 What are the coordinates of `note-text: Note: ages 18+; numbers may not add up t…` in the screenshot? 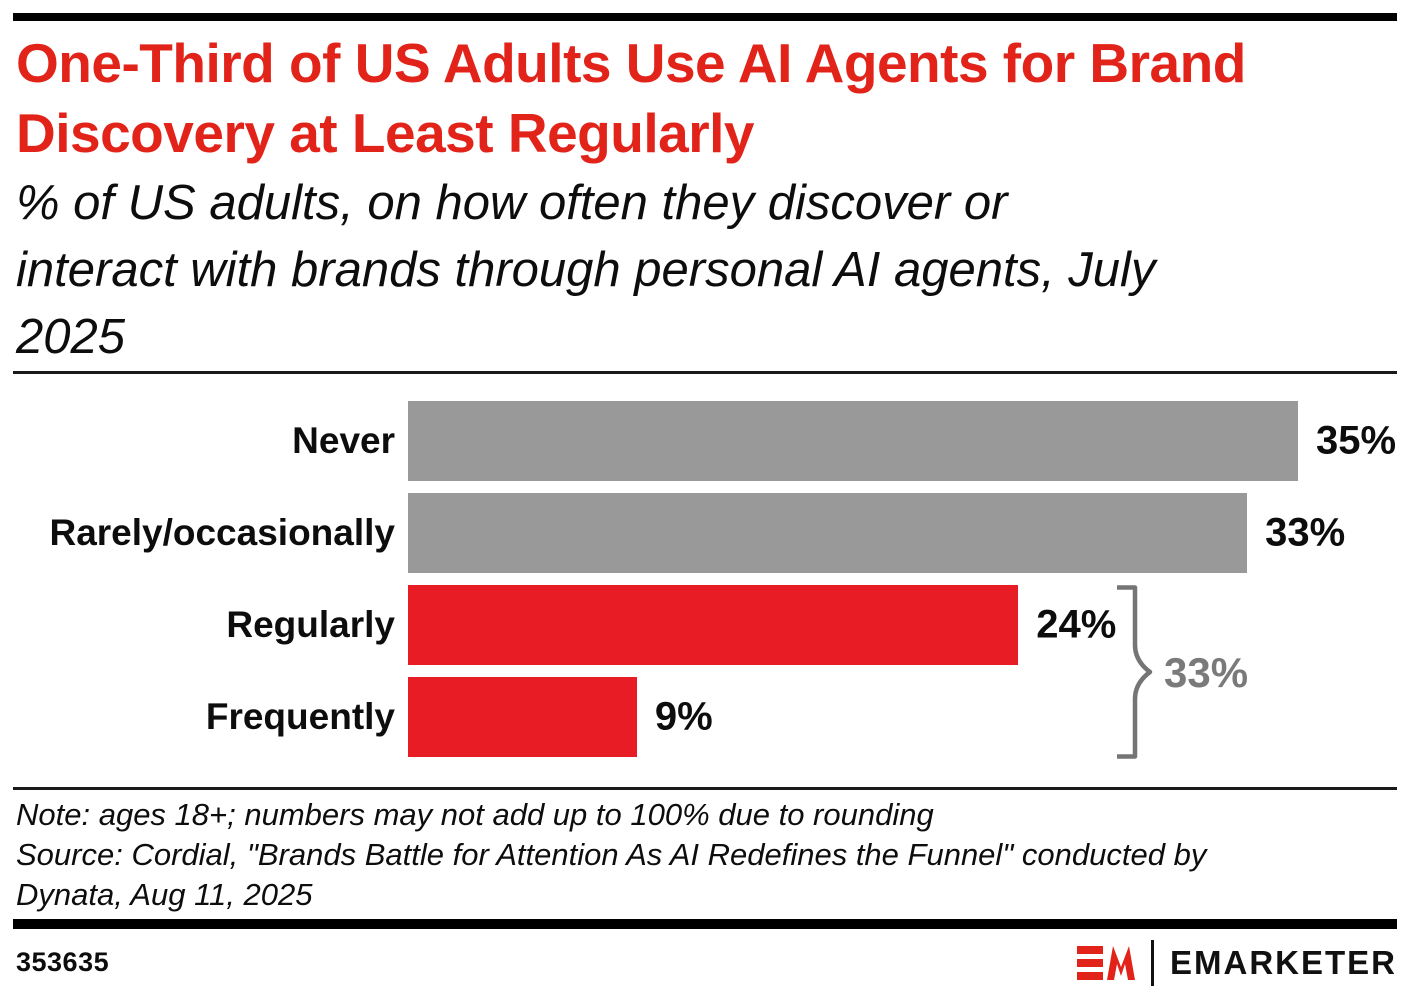 It's located at (475, 814).